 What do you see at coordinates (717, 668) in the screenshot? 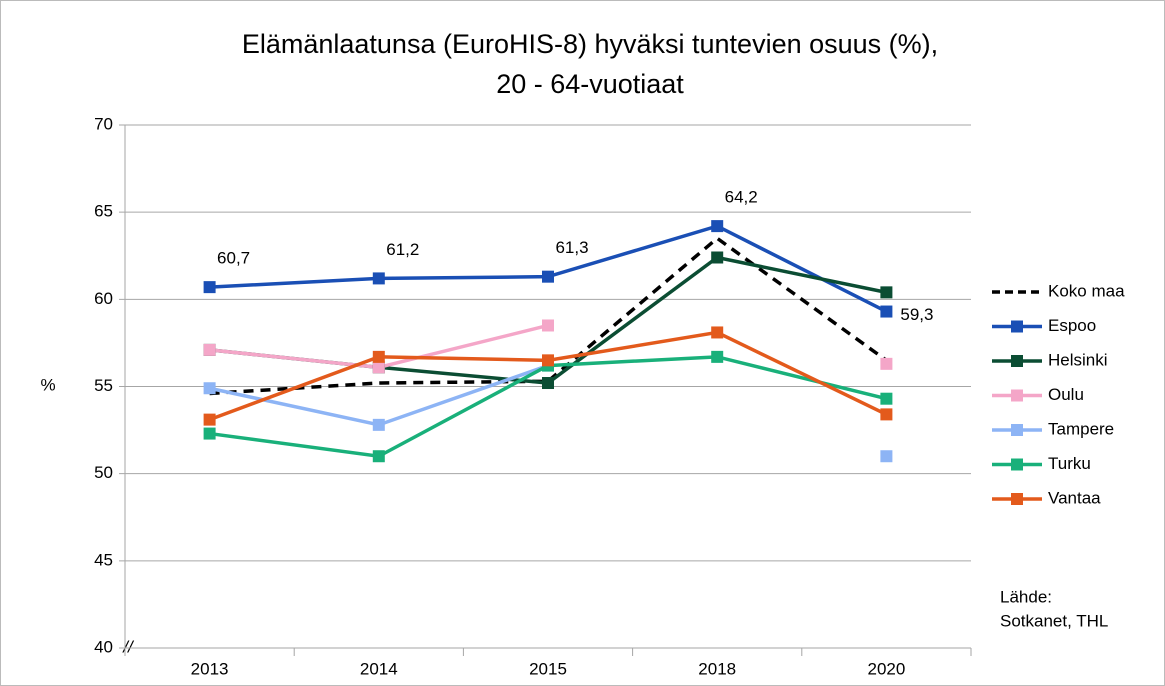
I see `x-tick-label: 2018` at bounding box center [717, 668].